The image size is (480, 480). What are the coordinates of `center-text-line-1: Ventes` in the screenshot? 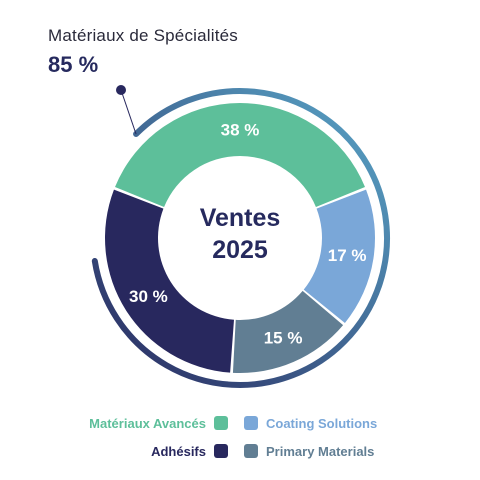 It's located at (240, 218).